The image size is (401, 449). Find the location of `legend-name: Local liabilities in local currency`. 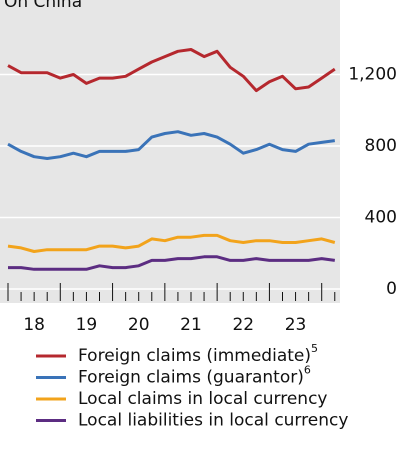

legend-name: Local liabilities in local currency is located at coordinates (213, 421).